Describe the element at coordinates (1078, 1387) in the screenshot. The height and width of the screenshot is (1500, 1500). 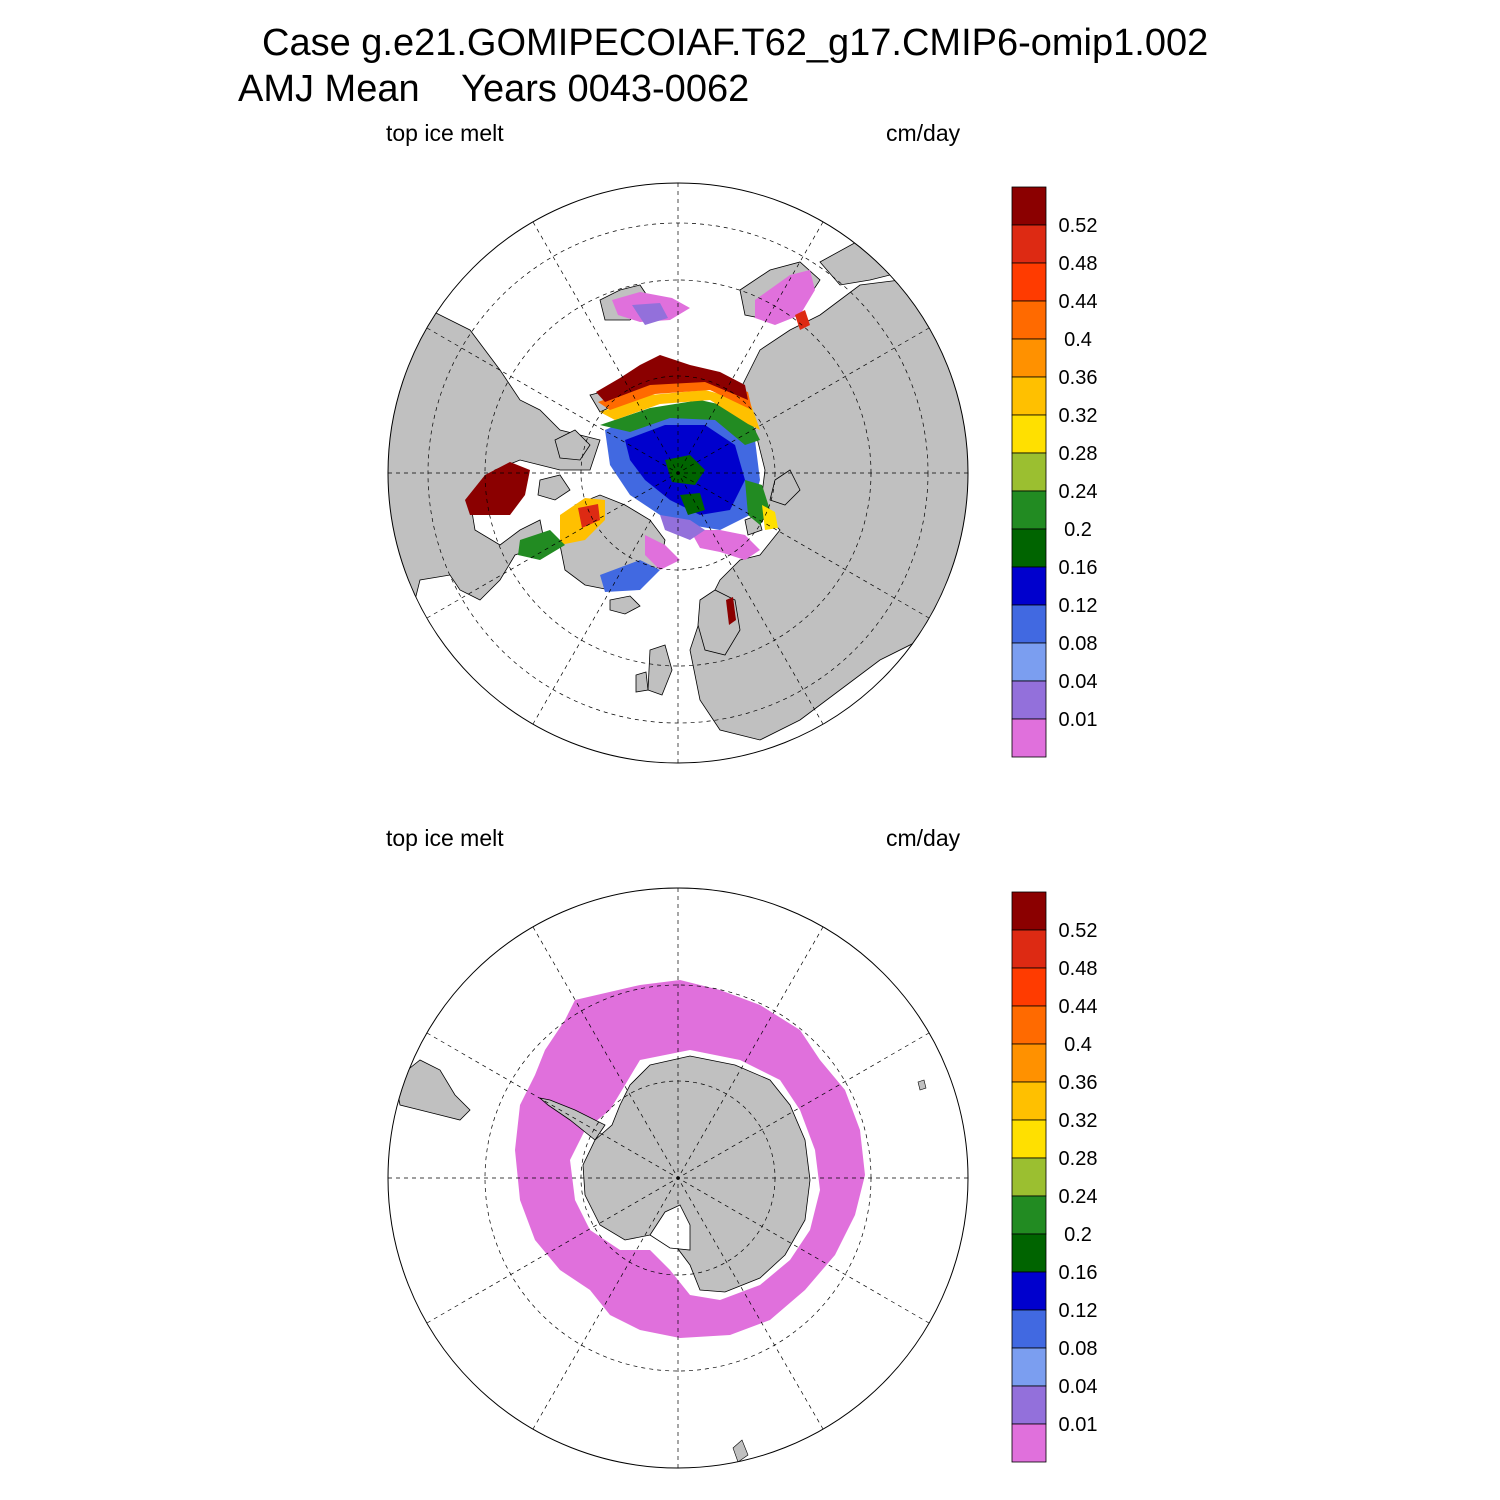
I see `south-colorbar-tick-label: 0.04` at that location.